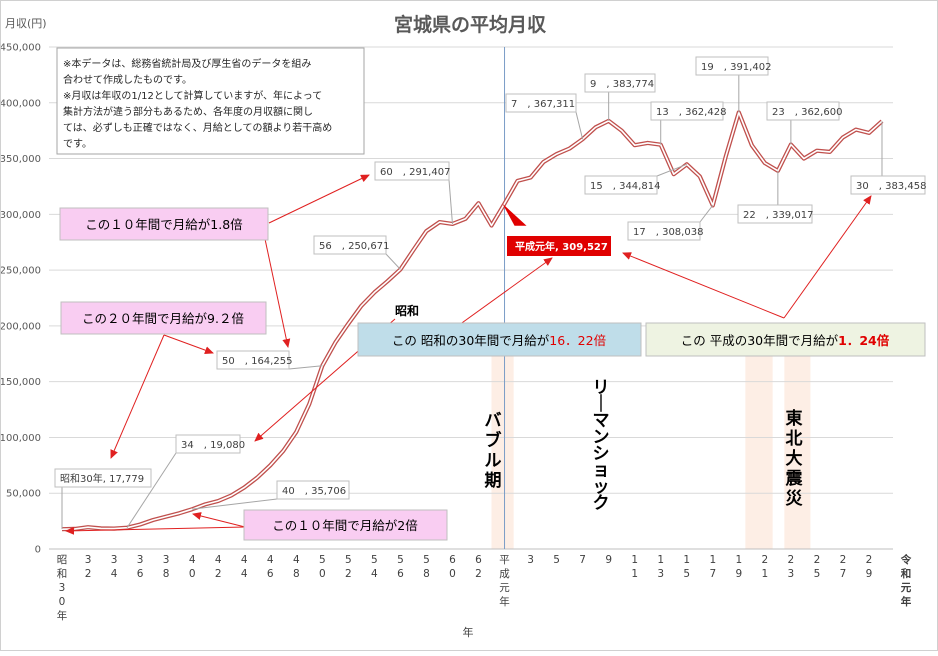 The height and width of the screenshot is (656, 938). I want to click on y-tick-label: 350,000, so click(21, 159).